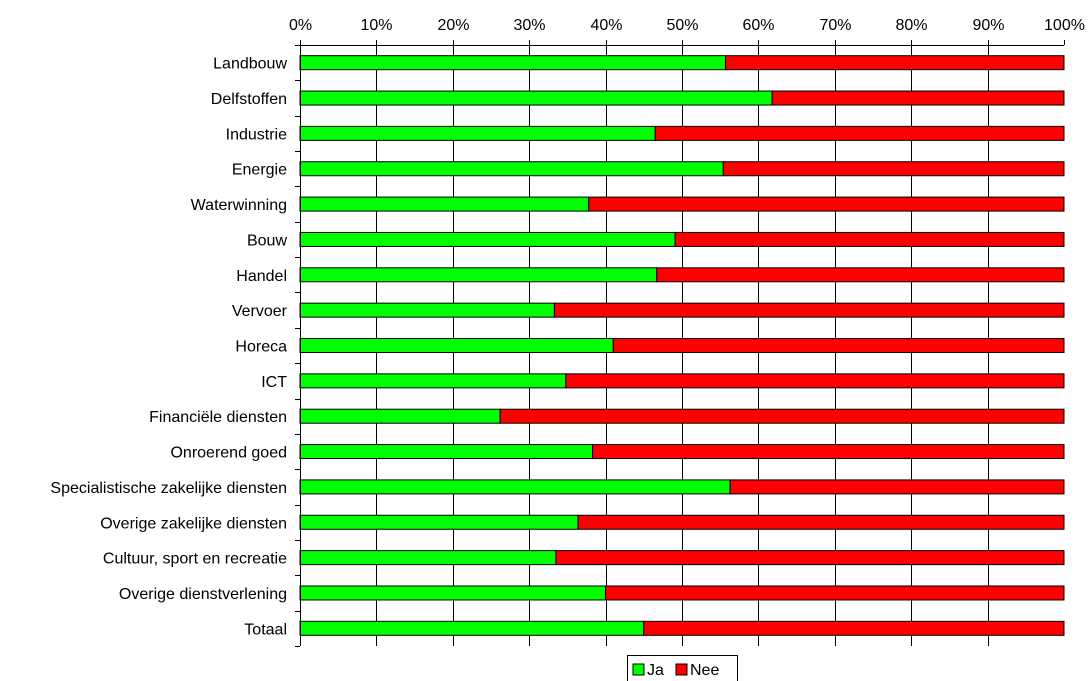 The height and width of the screenshot is (681, 1089). What do you see at coordinates (655, 670) in the screenshot?
I see `legend-label-ja: Ja` at bounding box center [655, 670].